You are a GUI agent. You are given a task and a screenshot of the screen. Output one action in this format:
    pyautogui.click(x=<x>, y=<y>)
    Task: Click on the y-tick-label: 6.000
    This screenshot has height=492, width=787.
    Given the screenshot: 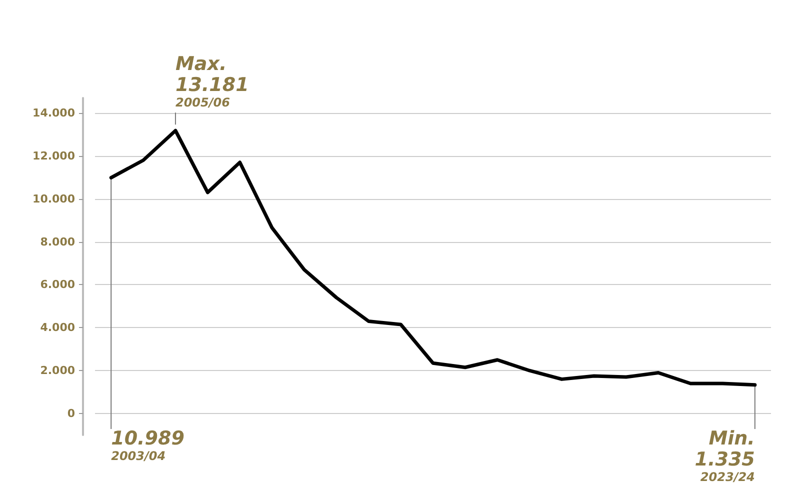 What is the action you would take?
    pyautogui.click(x=58, y=285)
    